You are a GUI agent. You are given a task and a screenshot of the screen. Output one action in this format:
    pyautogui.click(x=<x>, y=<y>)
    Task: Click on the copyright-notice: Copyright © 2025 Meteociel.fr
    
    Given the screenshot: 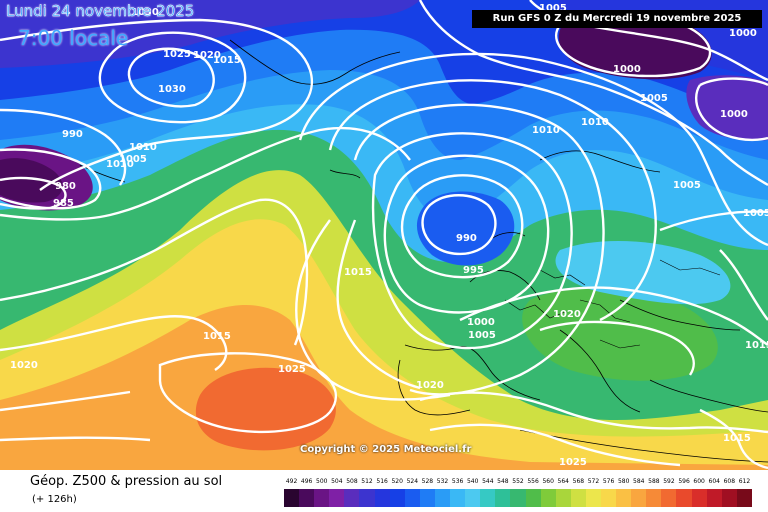 What is the action you would take?
    pyautogui.click(x=386, y=449)
    